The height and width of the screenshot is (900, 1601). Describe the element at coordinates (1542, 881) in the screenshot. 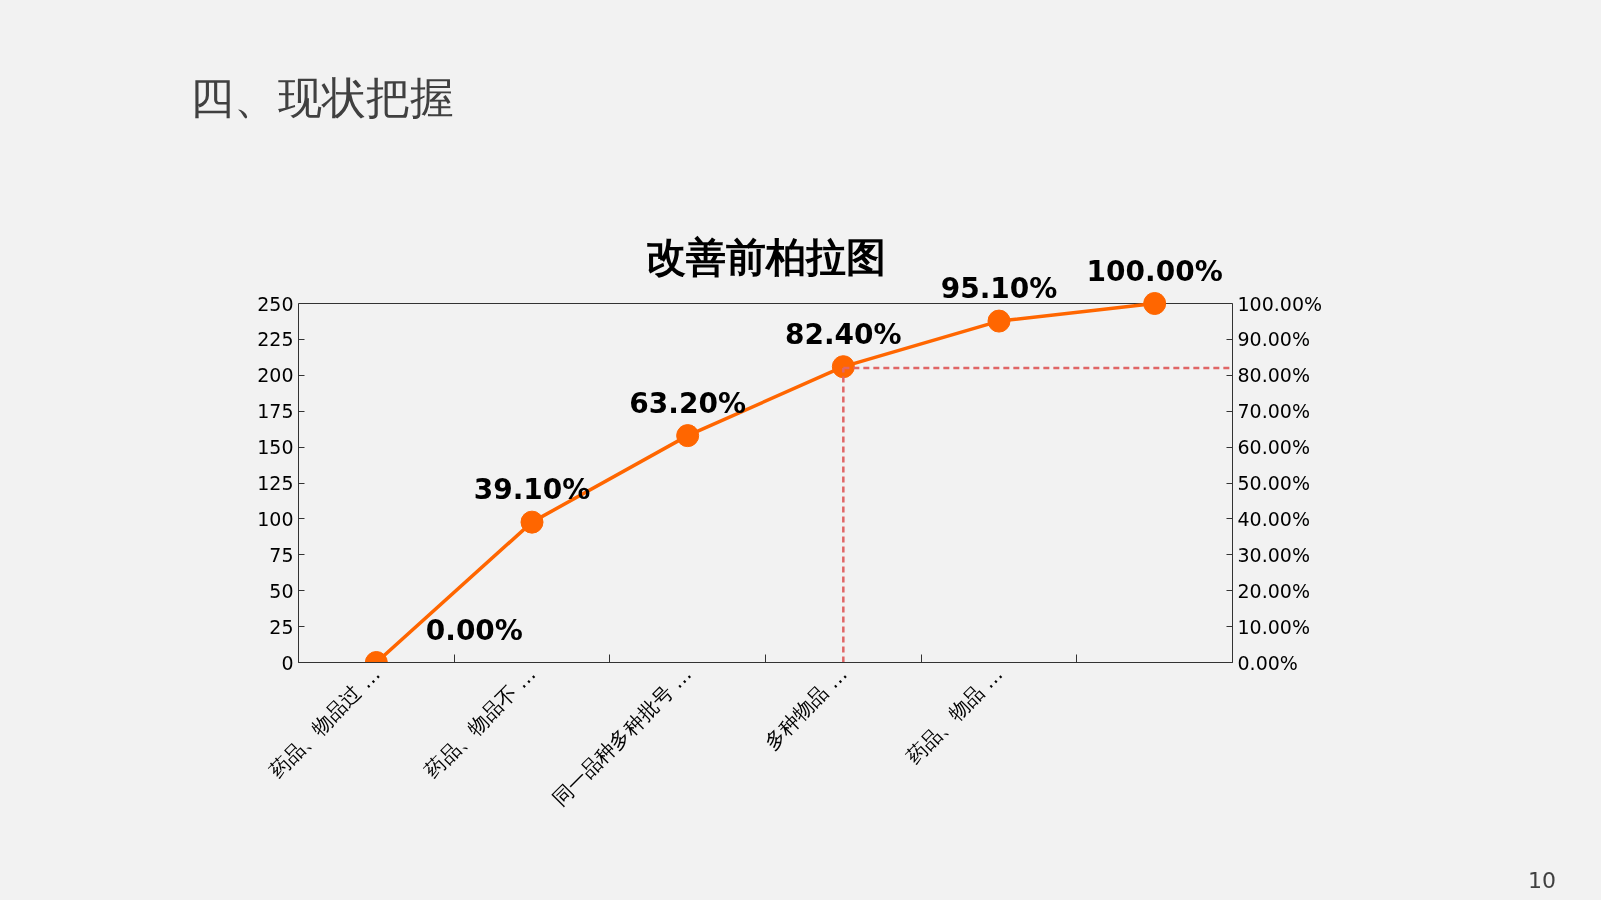

I see `text: 10` at that location.